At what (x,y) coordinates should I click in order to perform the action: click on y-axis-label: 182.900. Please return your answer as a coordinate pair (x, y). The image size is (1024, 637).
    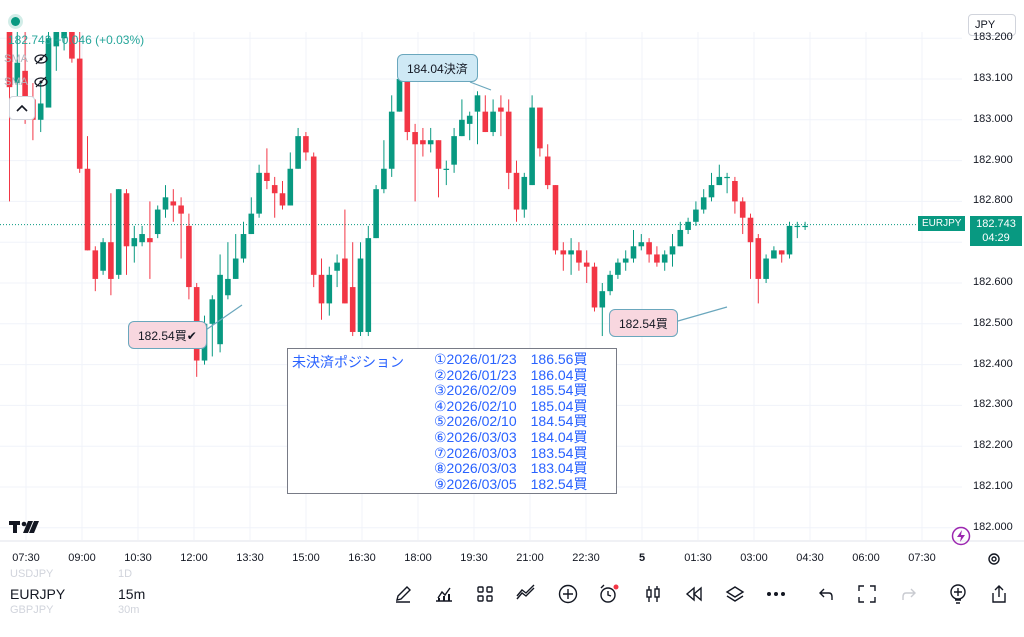
    Looking at the image, I should click on (993, 159).